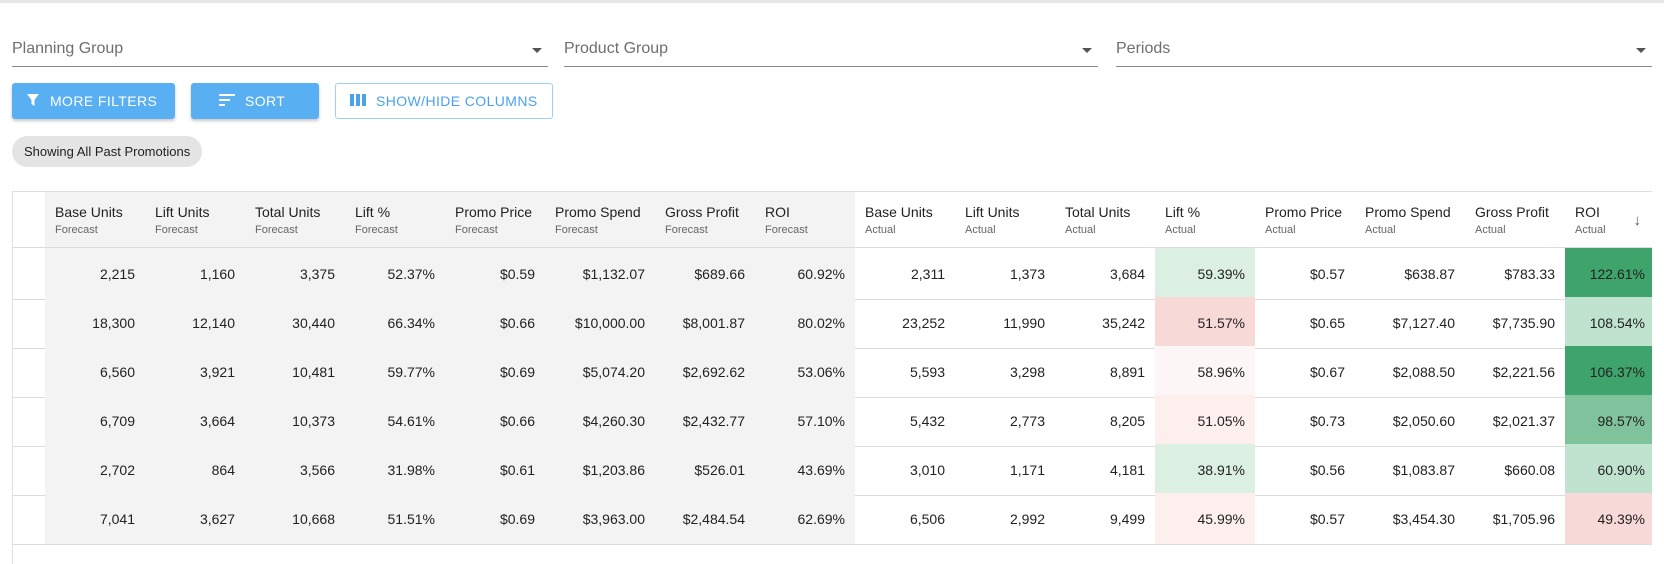  Describe the element at coordinates (613, 519) in the screenshot. I see `cell-value: $3,963.00` at that location.